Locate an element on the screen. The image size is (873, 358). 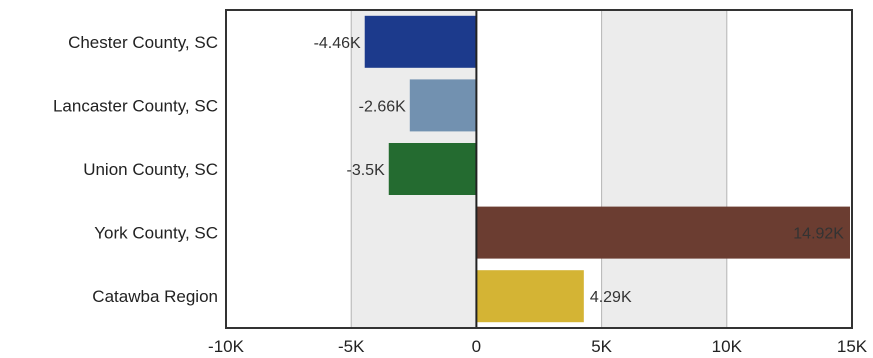
data-label: 14.92K is located at coordinates (818, 234).